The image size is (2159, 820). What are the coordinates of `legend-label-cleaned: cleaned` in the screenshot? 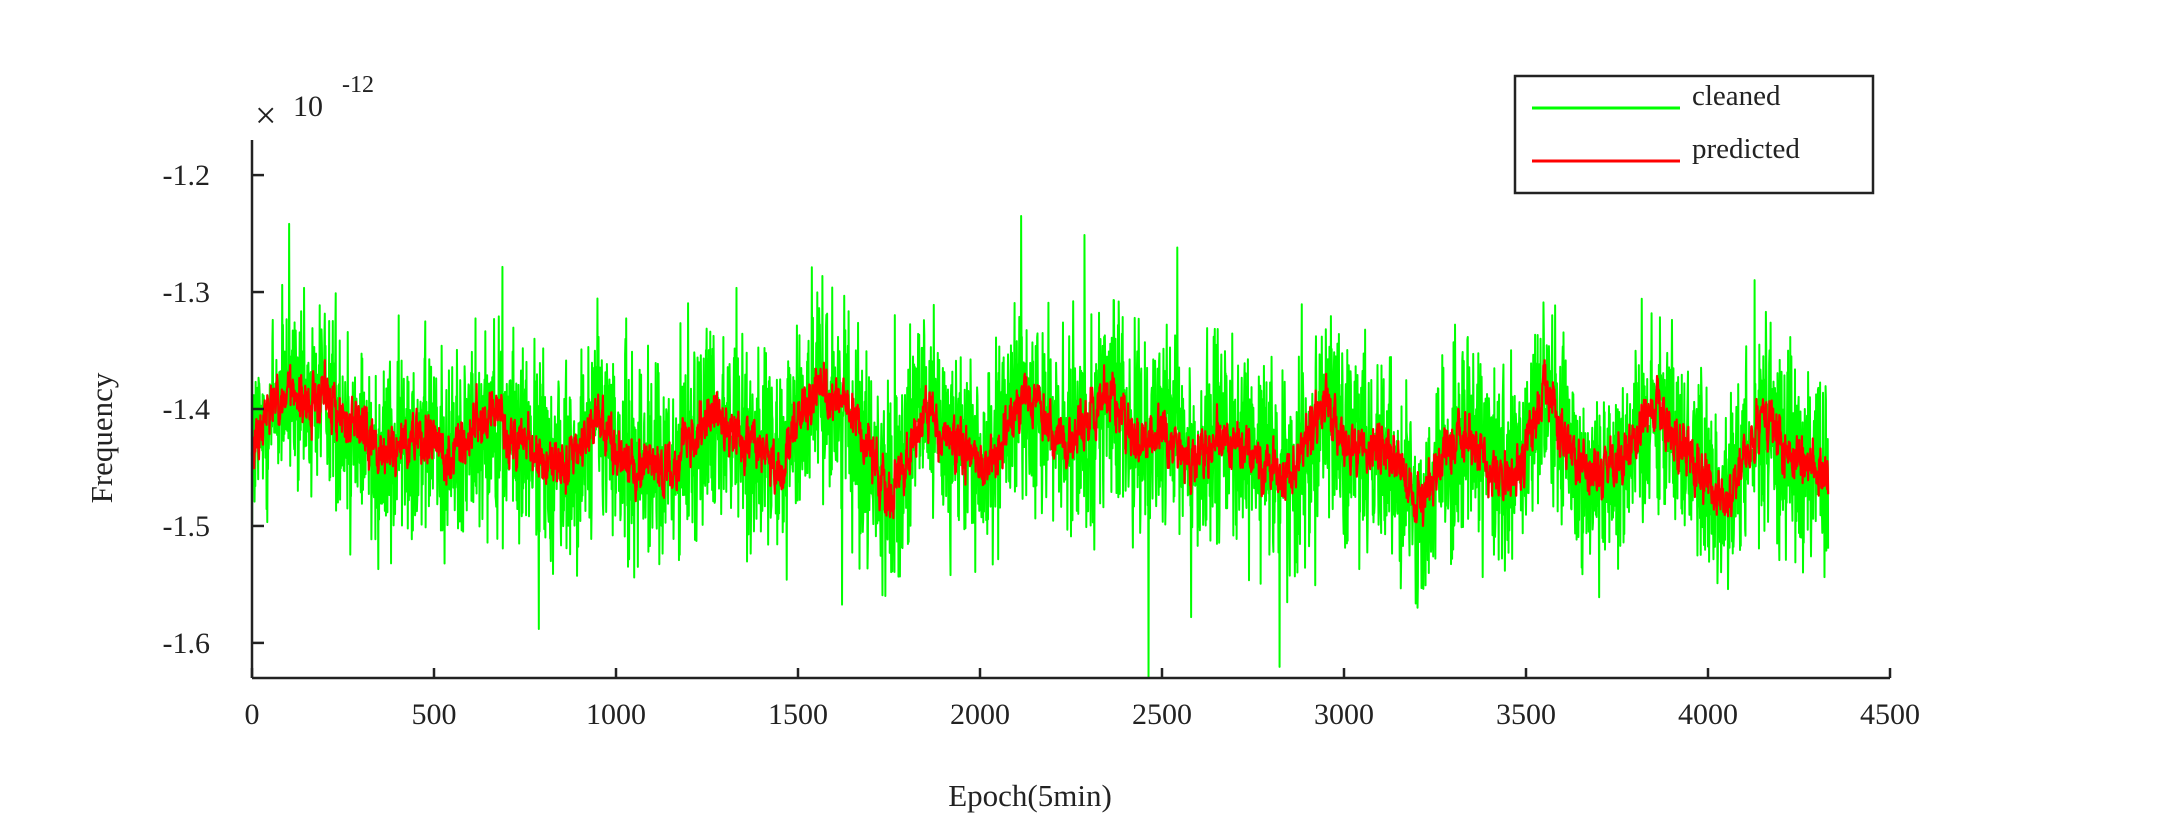 It's located at (1736, 96).